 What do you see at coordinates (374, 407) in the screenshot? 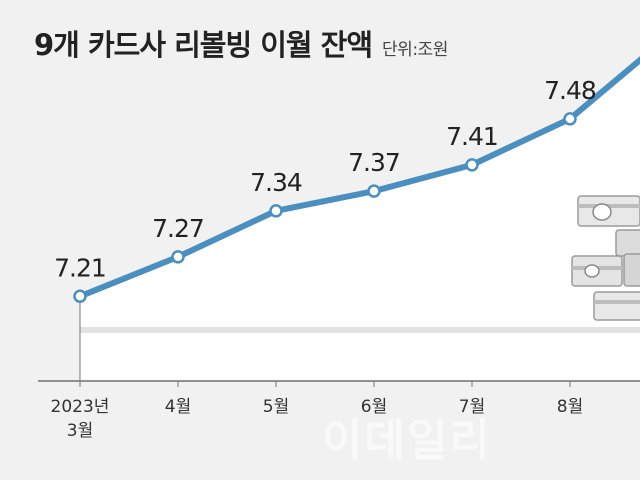
I see `x-tick-label: 6월` at bounding box center [374, 407].